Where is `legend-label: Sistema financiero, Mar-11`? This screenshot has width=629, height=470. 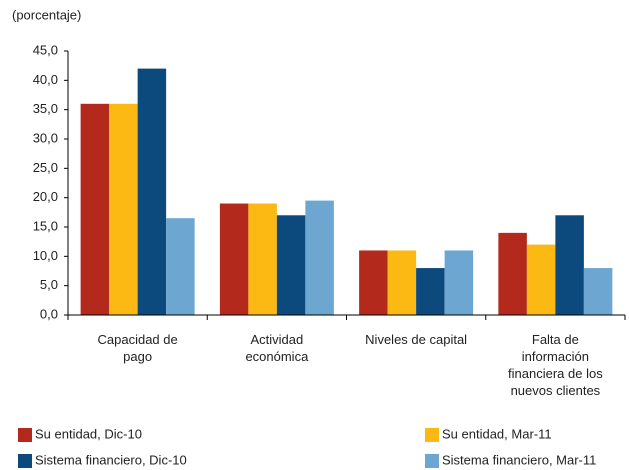 legend-label: Sistema financiero, Mar-11 is located at coordinates (519, 459).